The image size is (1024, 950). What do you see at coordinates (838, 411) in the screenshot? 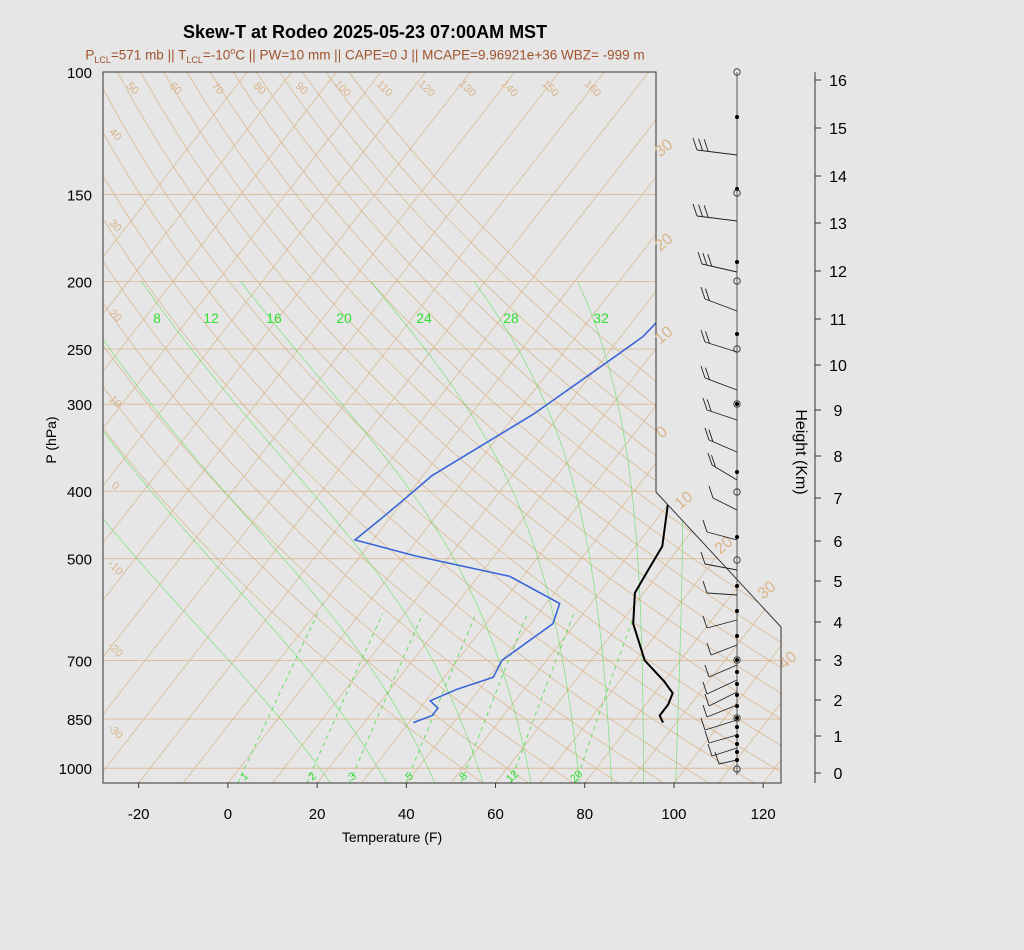
I see `height-tick-label: 9` at bounding box center [838, 411].